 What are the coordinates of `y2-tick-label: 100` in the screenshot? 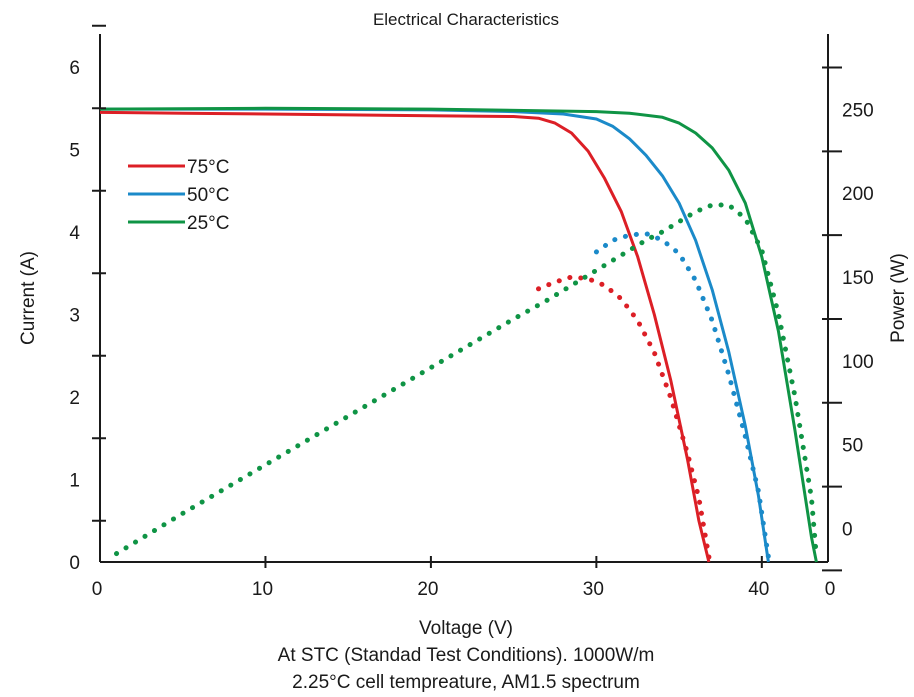 It's located at (858, 362).